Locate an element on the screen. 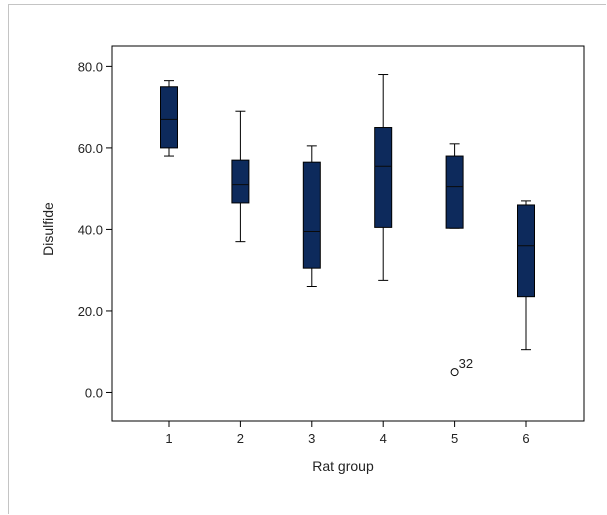 This screenshot has height=515, width=607. x-axis: 1 2 3 4 5 6 is located at coordinates (347, 433).